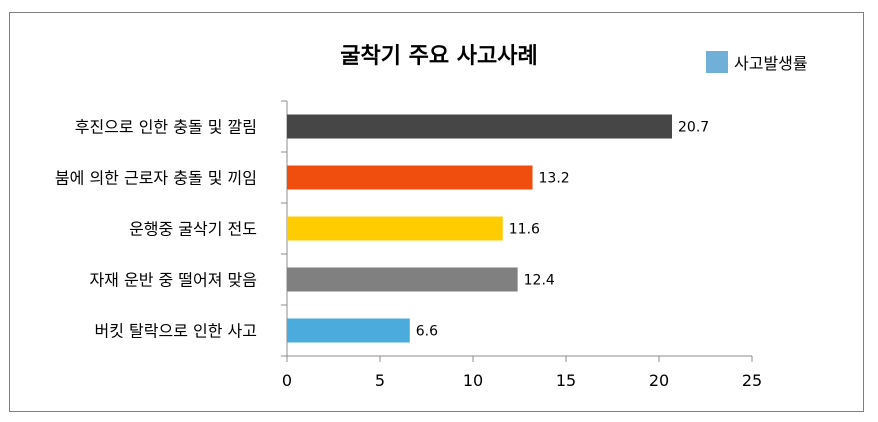  Describe the element at coordinates (439, 56) in the screenshot. I see `chart-title: 굴착기 주요 사고사례` at that location.